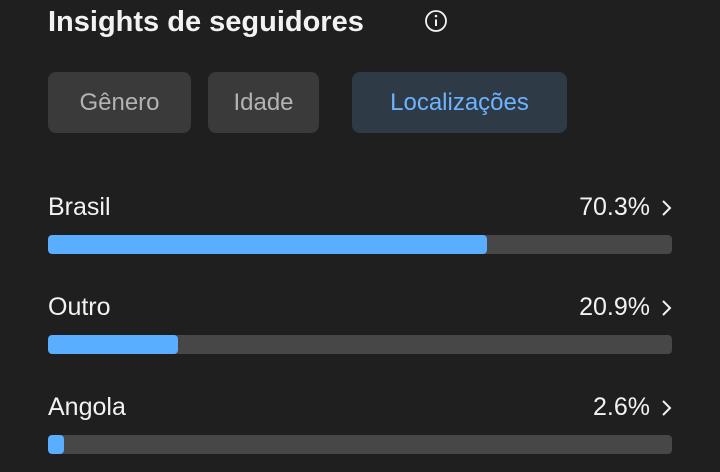 The image size is (720, 472). What do you see at coordinates (87, 407) in the screenshot?
I see `location-label: Angola` at bounding box center [87, 407].